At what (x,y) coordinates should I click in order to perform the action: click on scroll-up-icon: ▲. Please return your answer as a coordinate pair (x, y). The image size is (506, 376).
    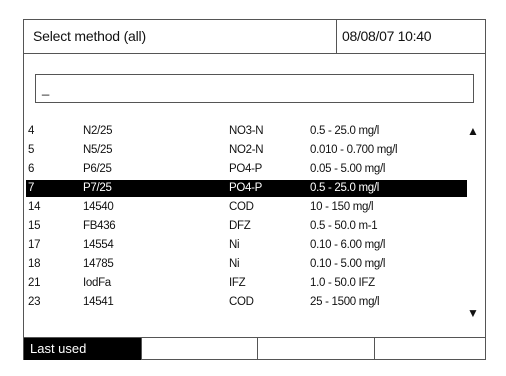
    Looking at the image, I should click on (473, 131).